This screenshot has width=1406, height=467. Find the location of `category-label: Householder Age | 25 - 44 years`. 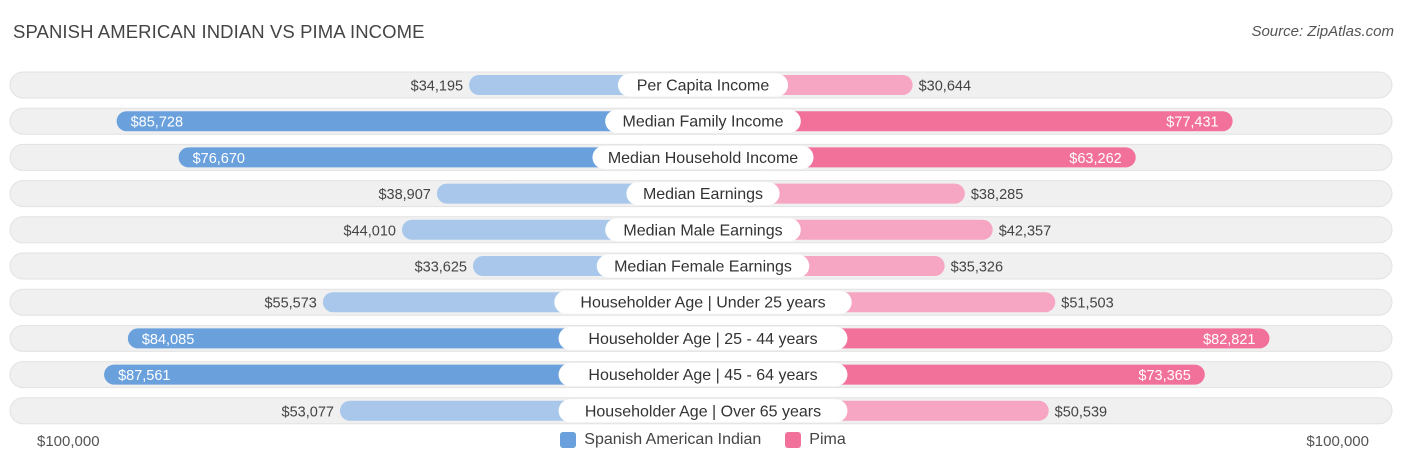

category-label: Householder Age | 25 - 44 years is located at coordinates (702, 339).